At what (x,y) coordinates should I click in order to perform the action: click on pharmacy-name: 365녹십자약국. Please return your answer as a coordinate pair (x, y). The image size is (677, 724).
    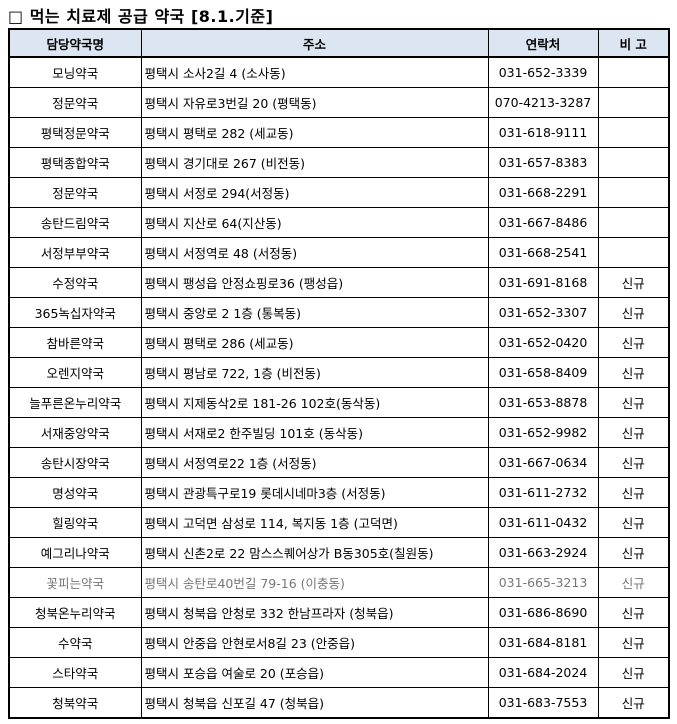
    Looking at the image, I should click on (75, 312).